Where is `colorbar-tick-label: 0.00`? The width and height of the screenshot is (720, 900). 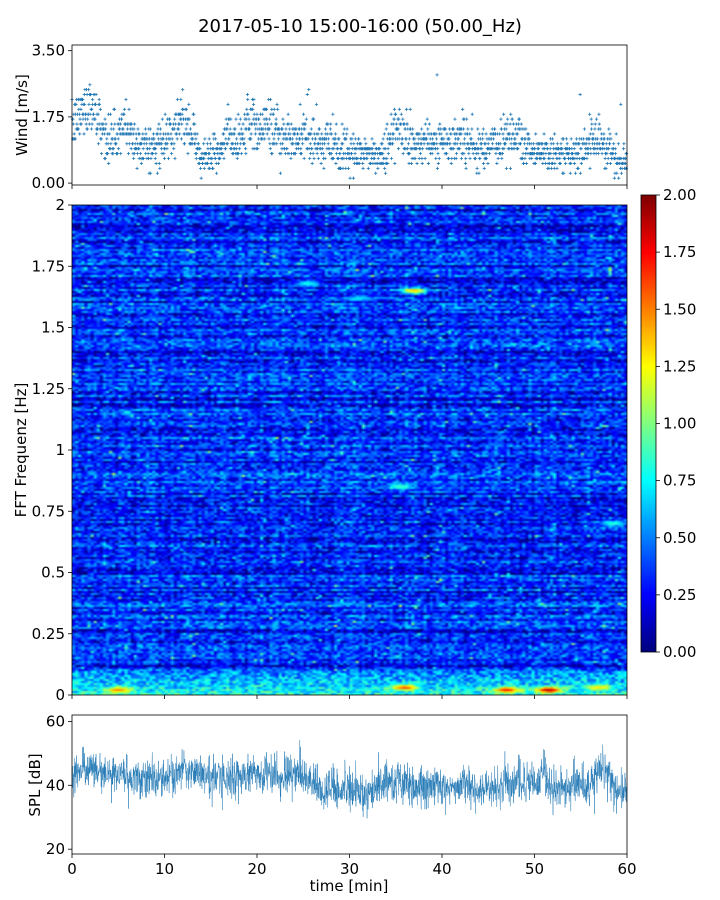 colorbar-tick-label: 0.00 is located at coordinates (679, 652).